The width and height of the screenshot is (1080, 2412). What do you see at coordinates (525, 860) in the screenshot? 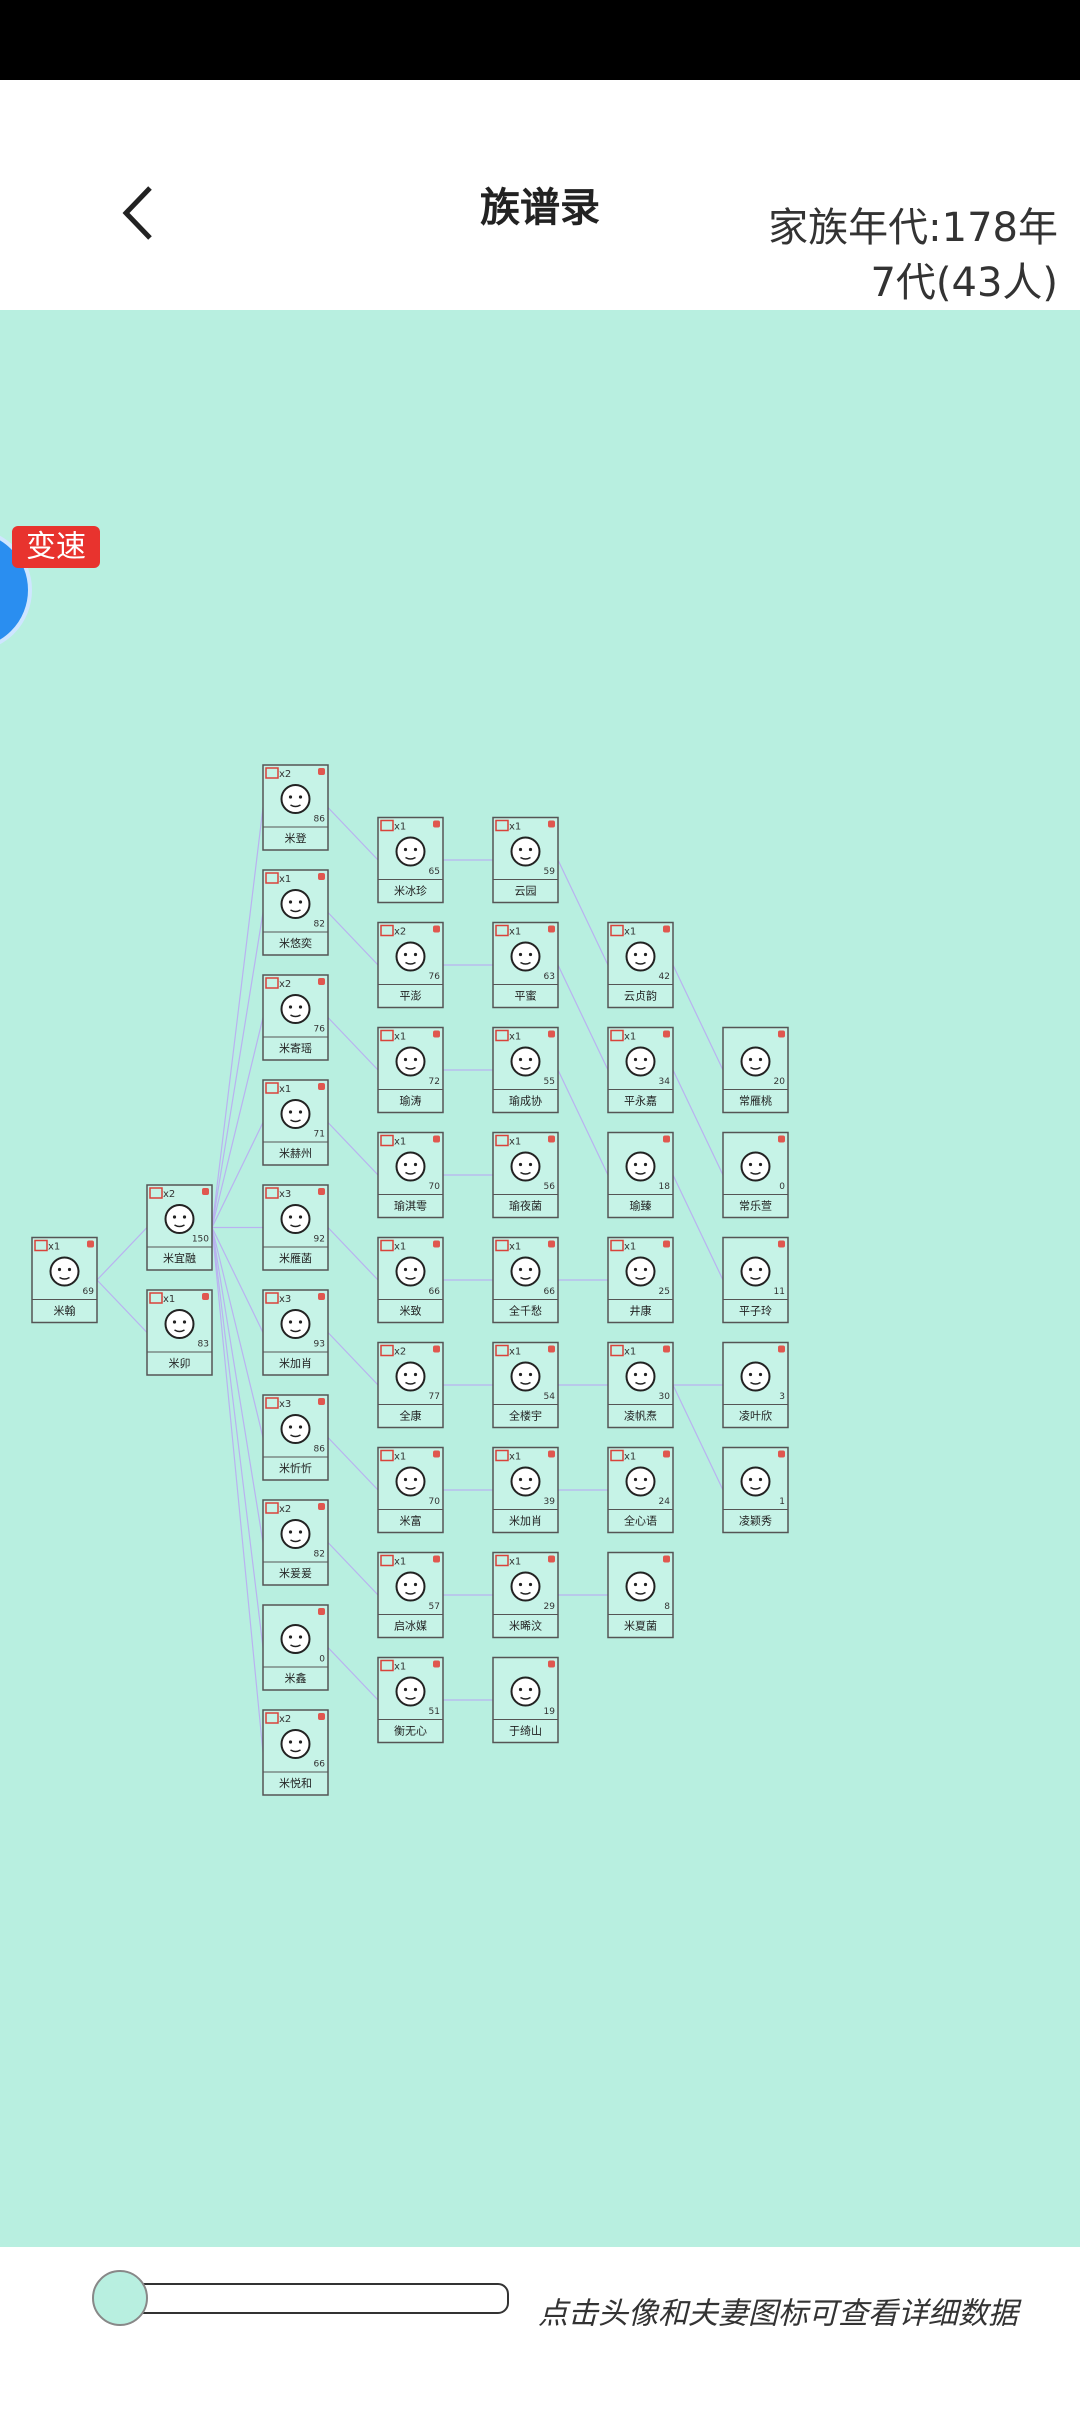
I see `person-card: x1 59 云园` at bounding box center [525, 860].